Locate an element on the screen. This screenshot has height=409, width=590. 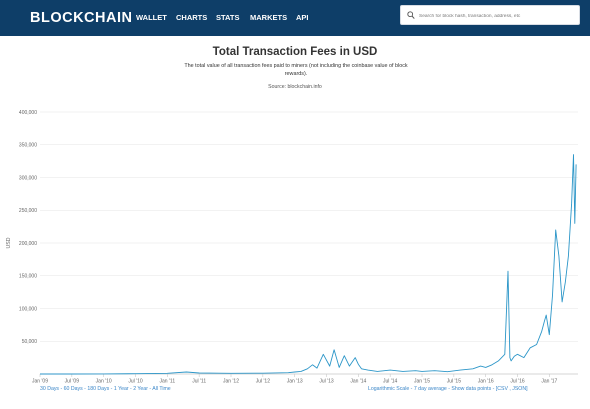
nav-charts: CHARTS is located at coordinates (192, 17).